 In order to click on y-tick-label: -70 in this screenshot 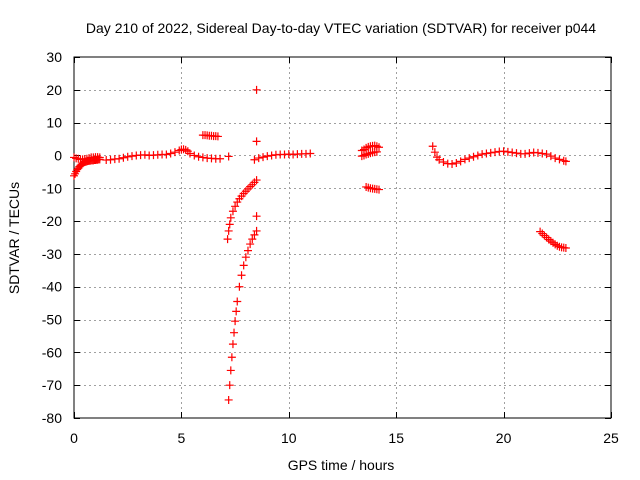, I will do `click(52, 385)`.